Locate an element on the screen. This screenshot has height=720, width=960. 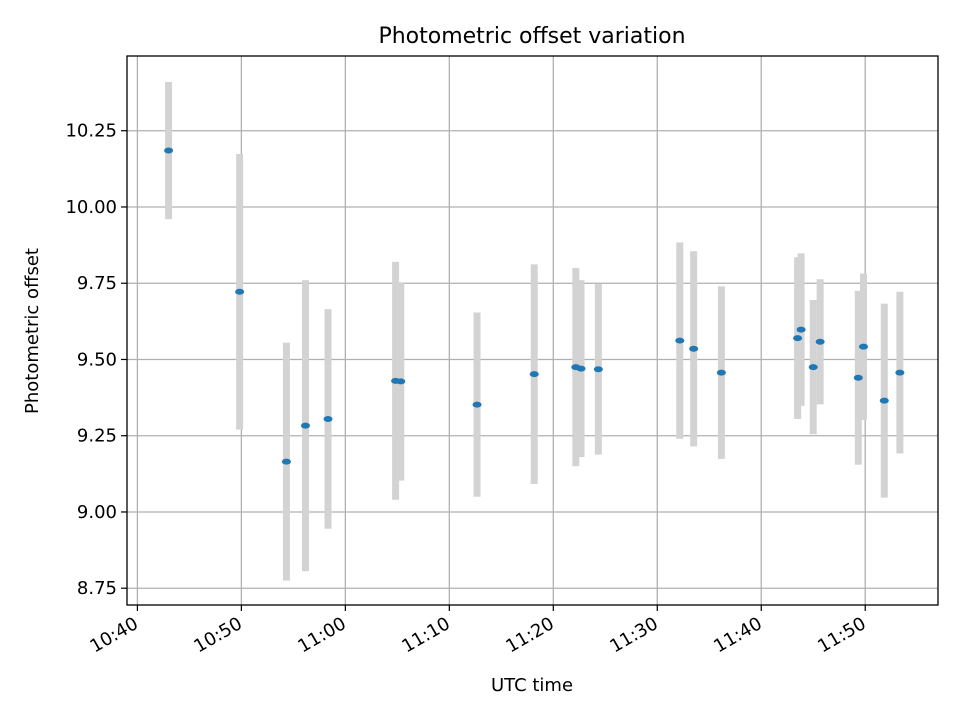
y-tick-label: 9.75 is located at coordinates (97, 283).